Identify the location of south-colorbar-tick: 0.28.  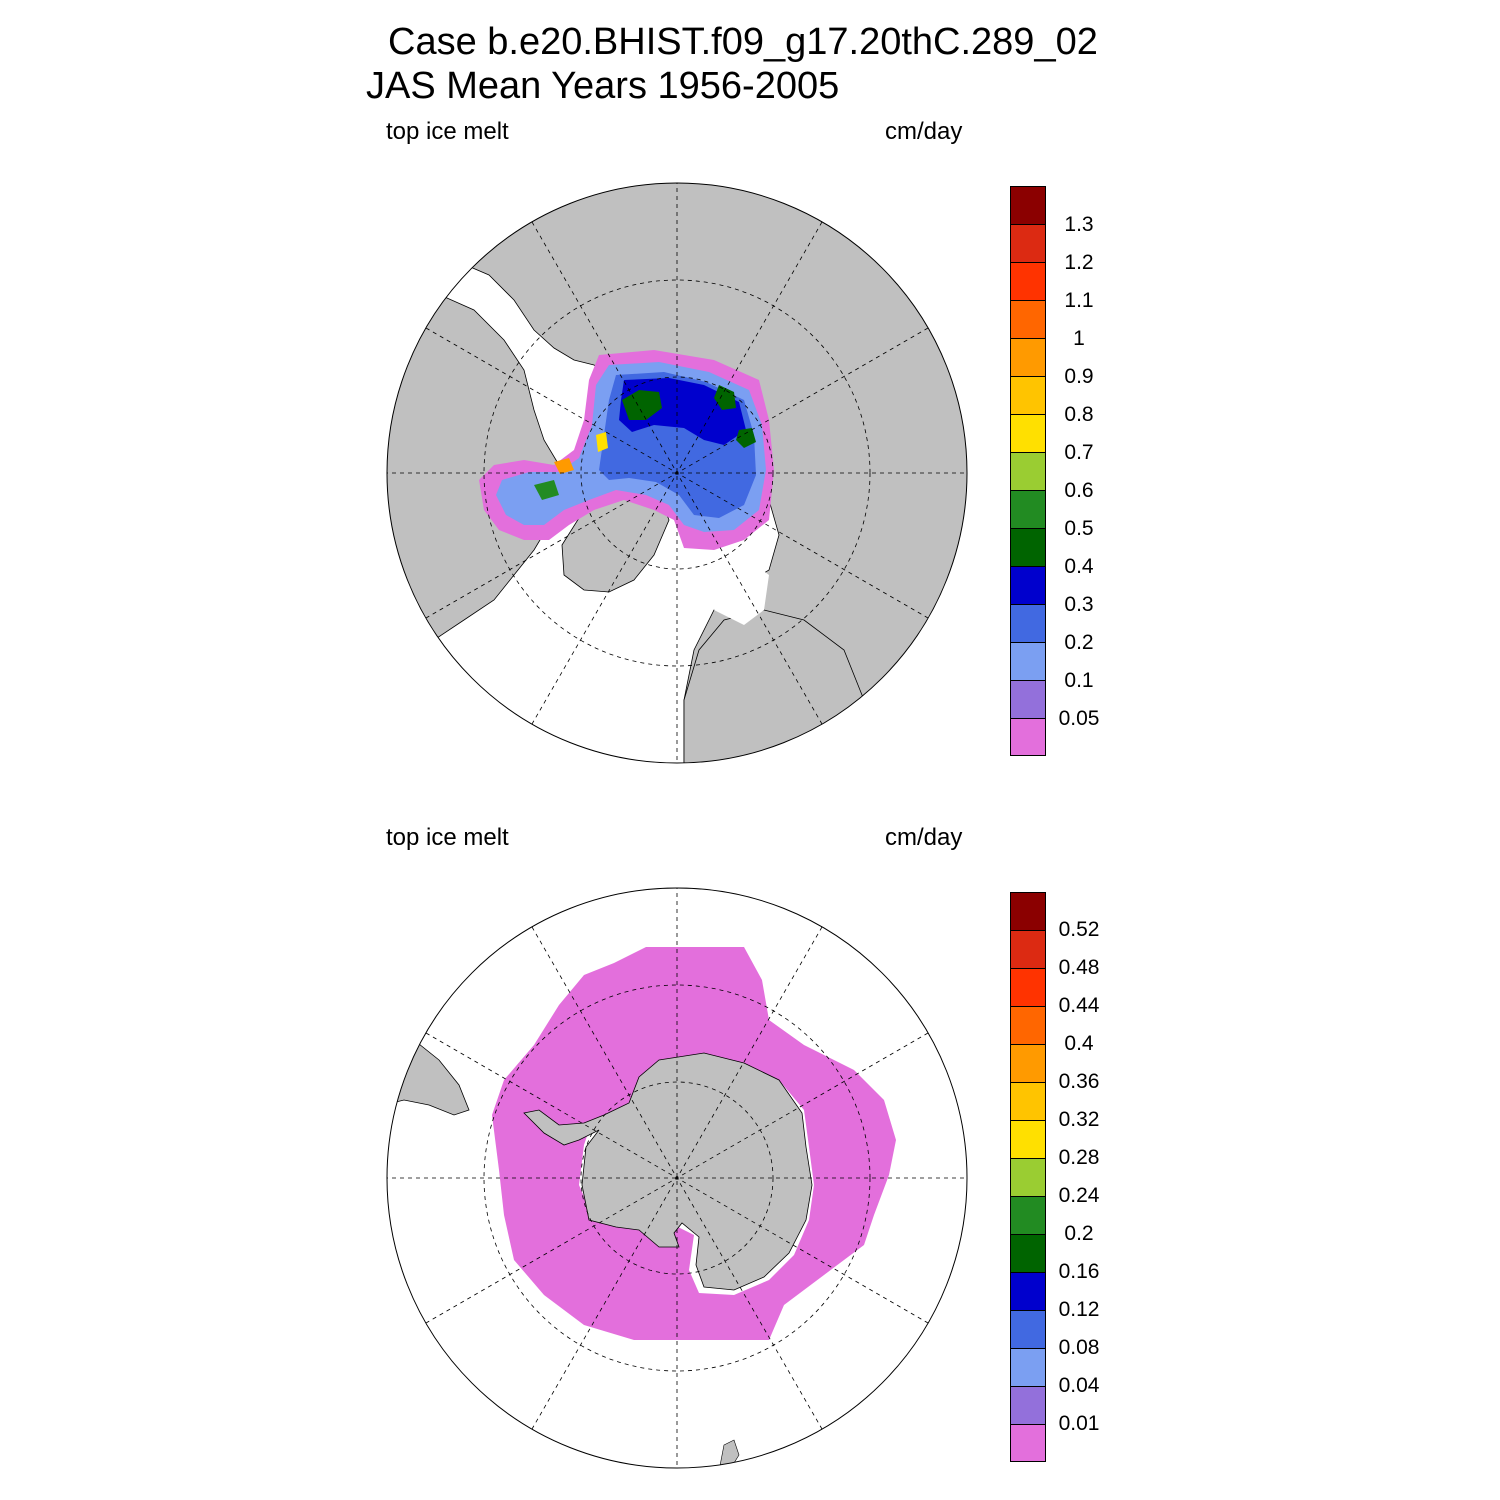
(1079, 1157).